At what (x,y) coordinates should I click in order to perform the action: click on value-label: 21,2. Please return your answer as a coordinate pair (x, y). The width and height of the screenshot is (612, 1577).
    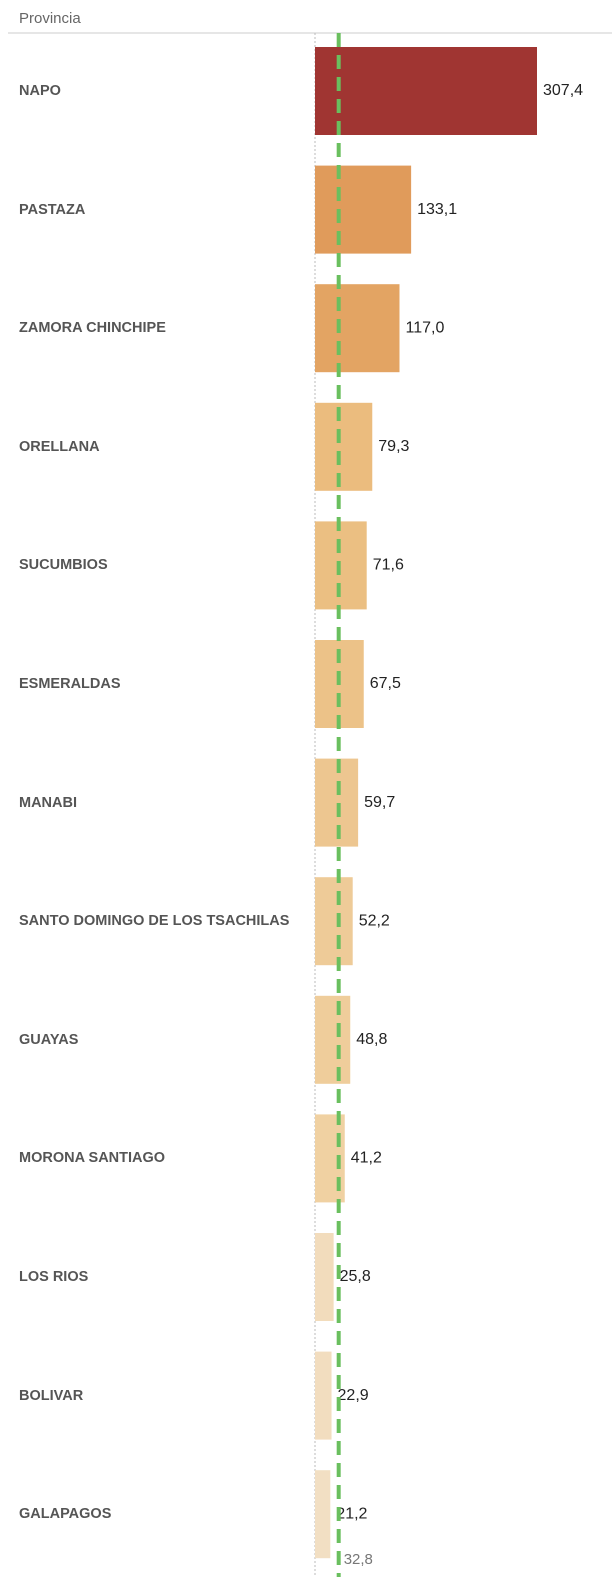
    Looking at the image, I should click on (351, 1513).